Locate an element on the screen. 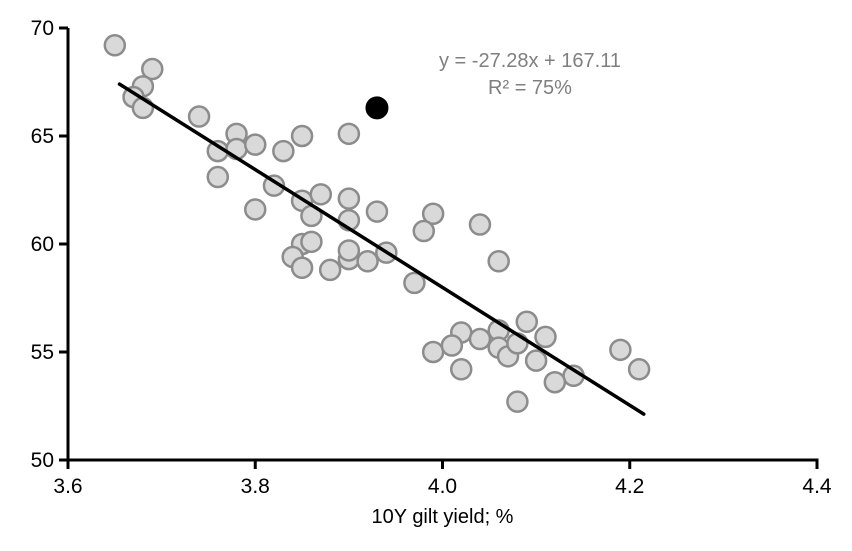 Image resolution: width=852 pixels, height=551 pixels. x-axis-title: 10Y gilt yield; % is located at coordinates (442, 517).